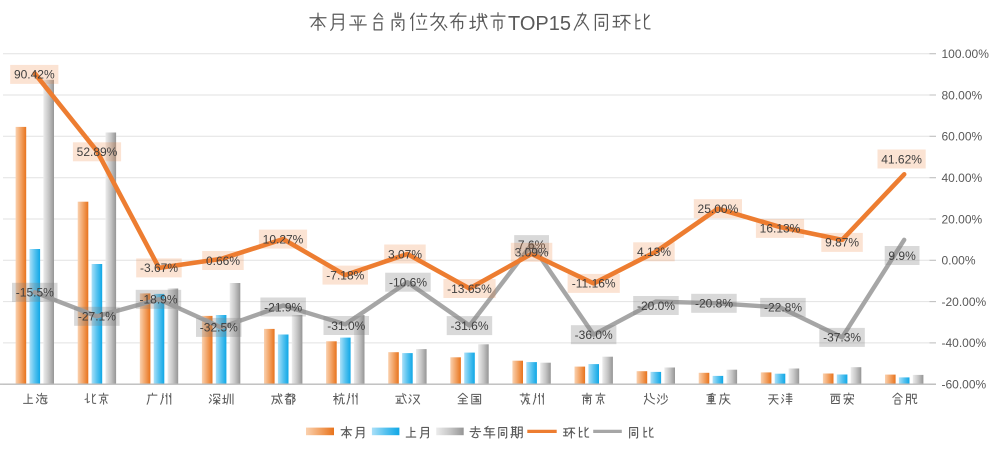 This screenshot has height=452, width=1000. I want to click on svg-text: -22.8%, so click(783, 308).